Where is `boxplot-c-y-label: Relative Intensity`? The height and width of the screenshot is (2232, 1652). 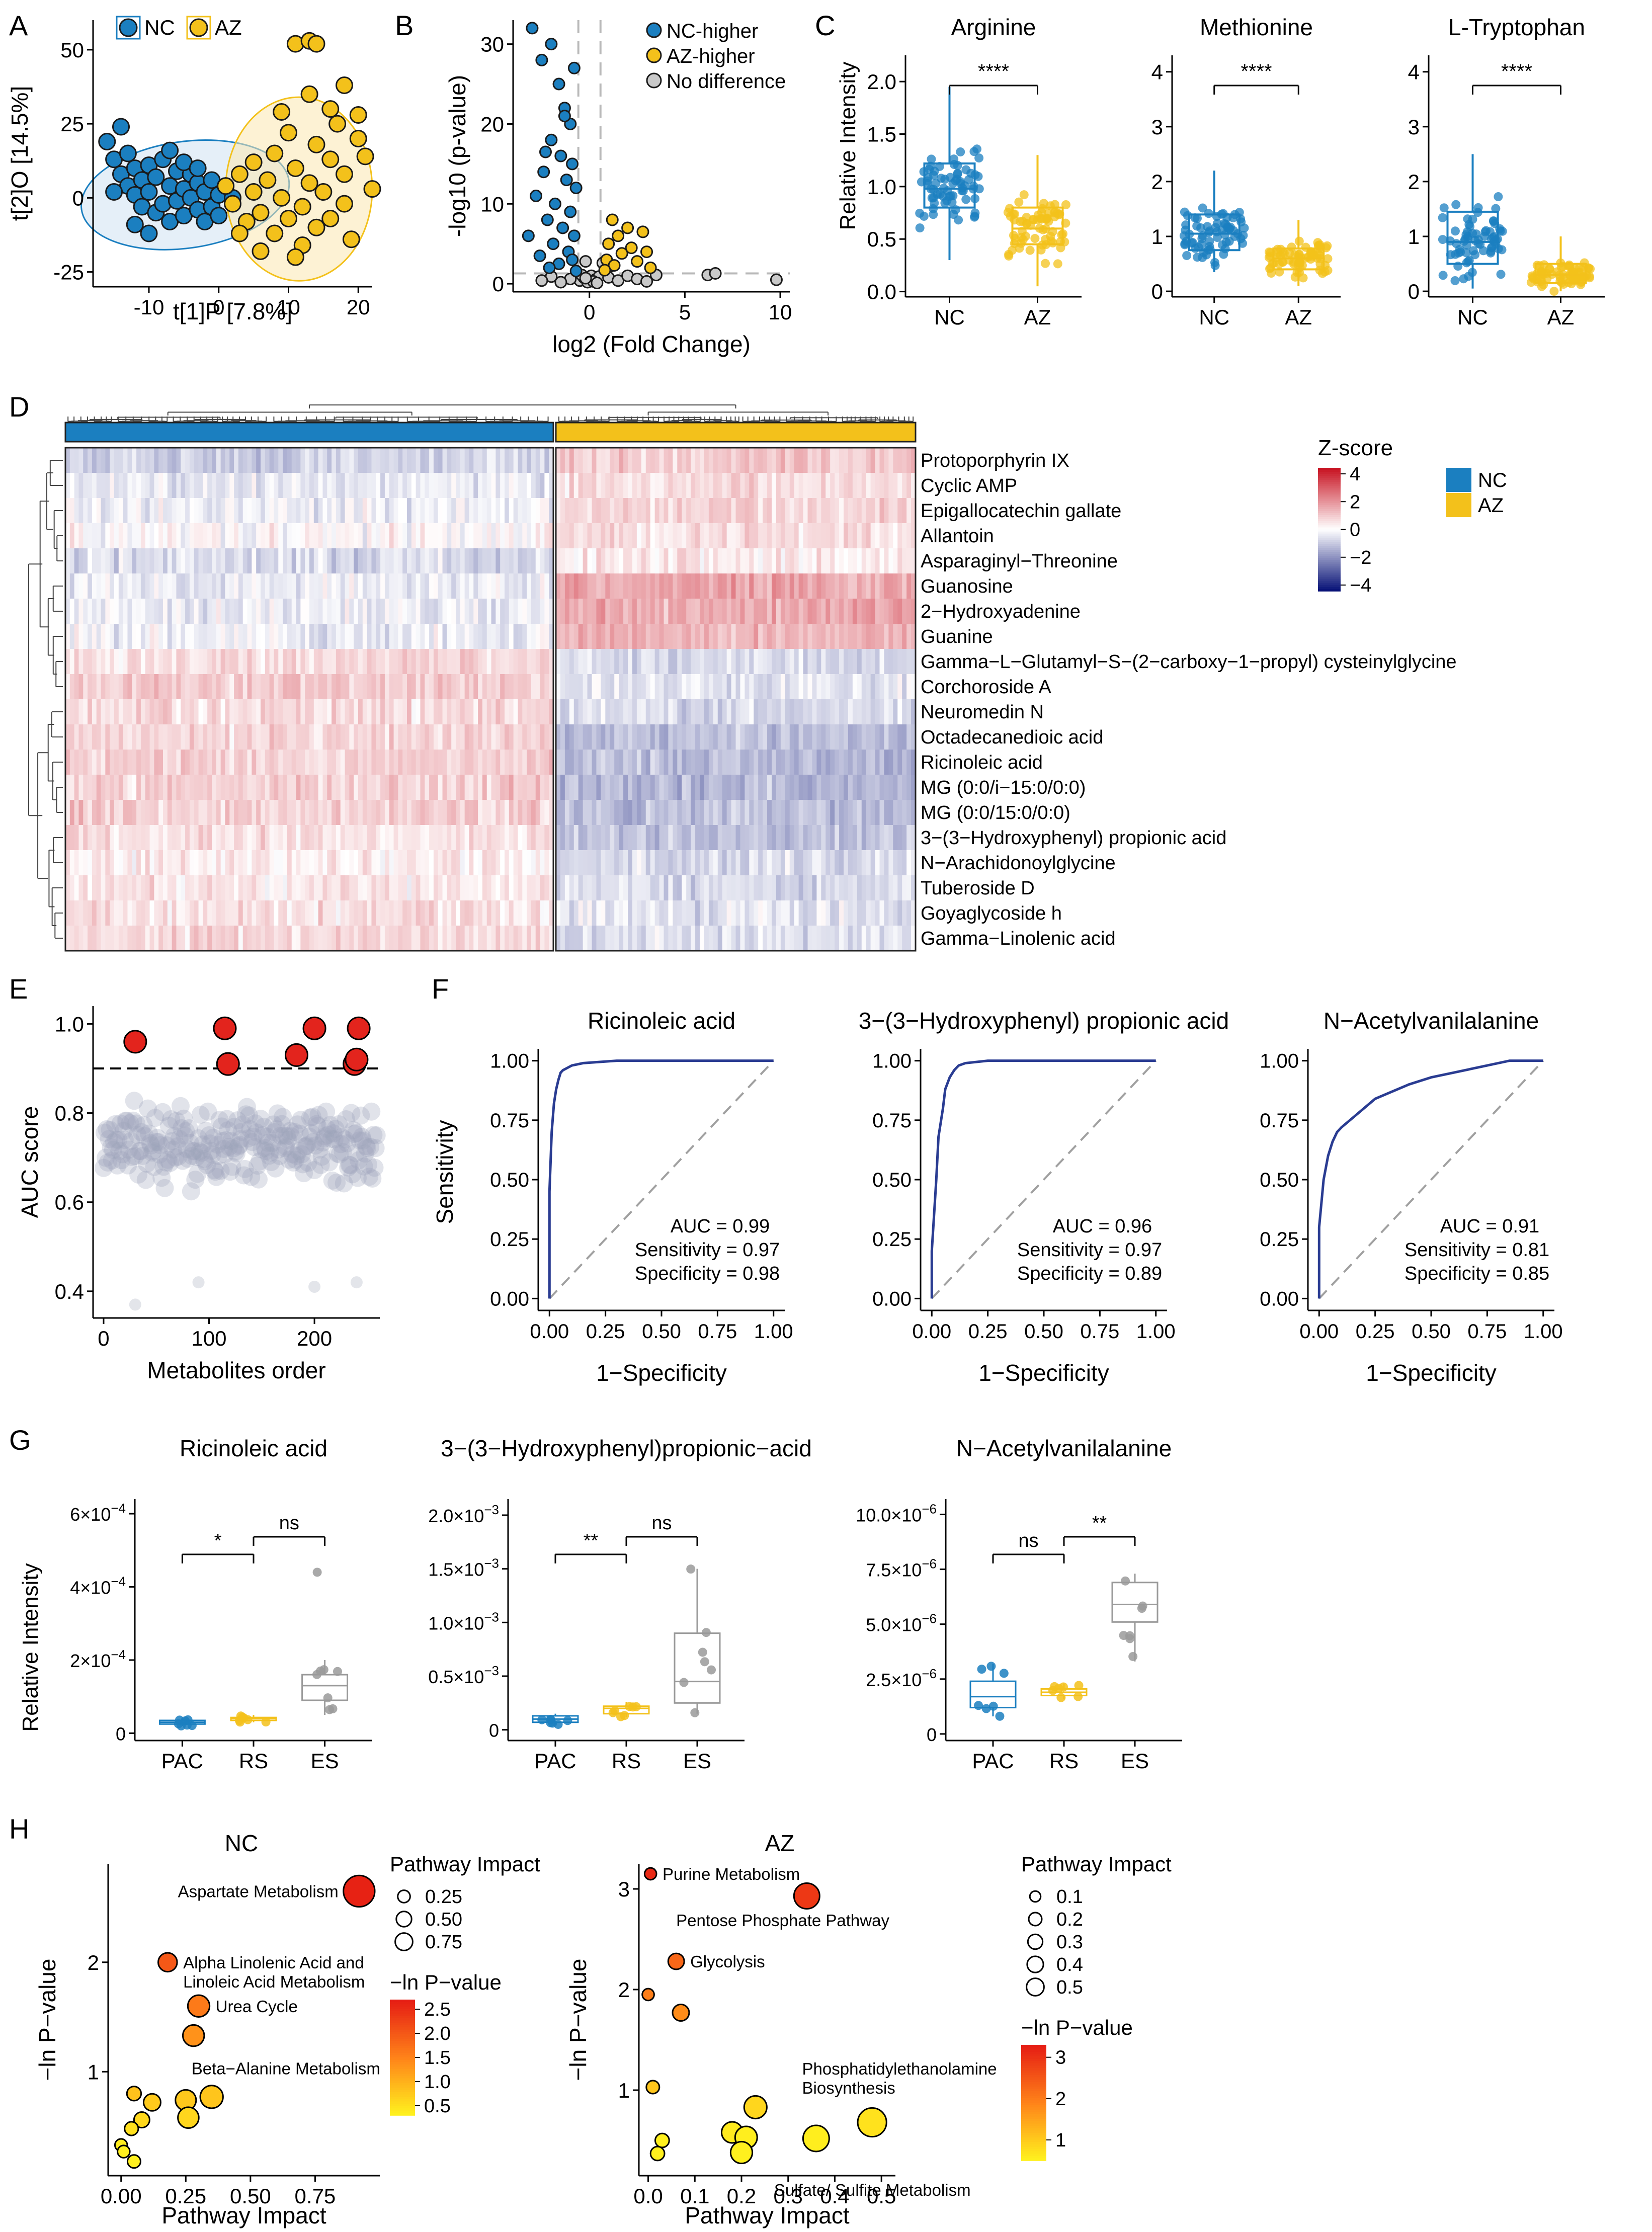 boxplot-c-y-label: Relative Intensity is located at coordinates (848, 145).